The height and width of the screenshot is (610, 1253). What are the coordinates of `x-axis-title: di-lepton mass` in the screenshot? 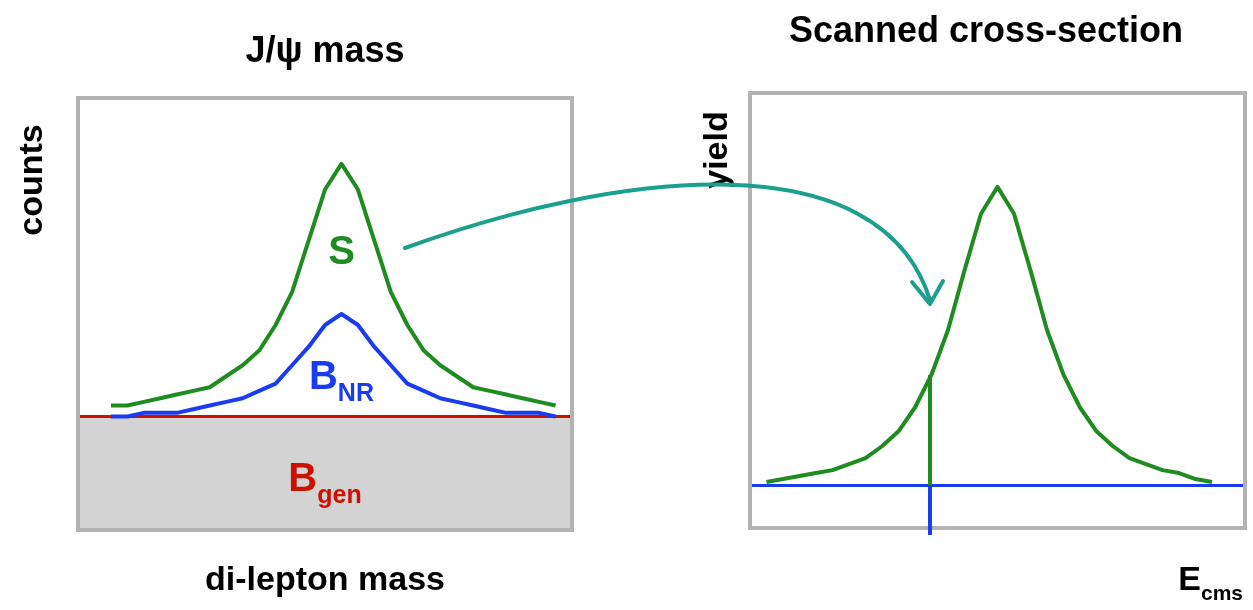 It's located at (325, 578).